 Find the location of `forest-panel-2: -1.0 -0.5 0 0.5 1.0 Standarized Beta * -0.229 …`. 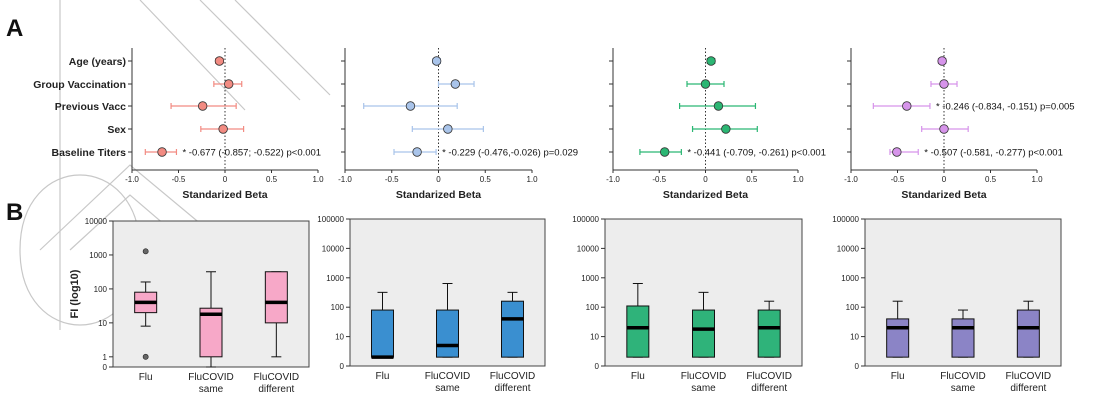

forest-panel-2: -1.0 -0.5 0 0.5 1.0 Standarized Beta * -0.229 … is located at coordinates (458, 124).